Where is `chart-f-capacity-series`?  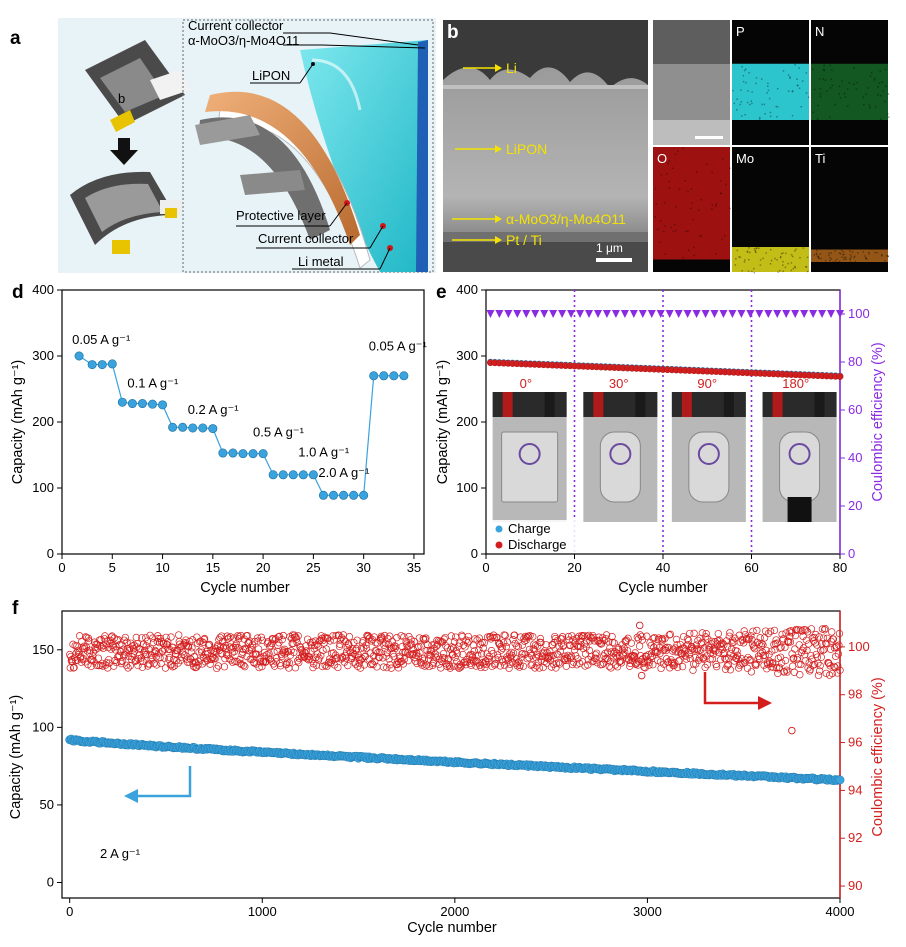 chart-f-capacity-series is located at coordinates (455, 760).